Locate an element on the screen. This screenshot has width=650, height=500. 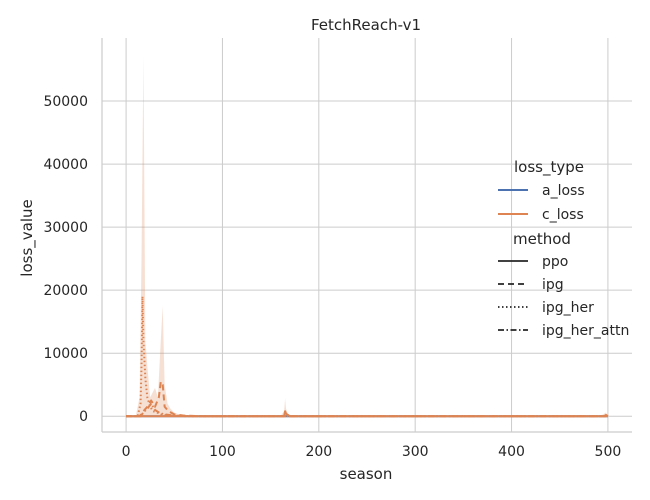
legend-label-ipg-her: ipg_her is located at coordinates (568, 308).